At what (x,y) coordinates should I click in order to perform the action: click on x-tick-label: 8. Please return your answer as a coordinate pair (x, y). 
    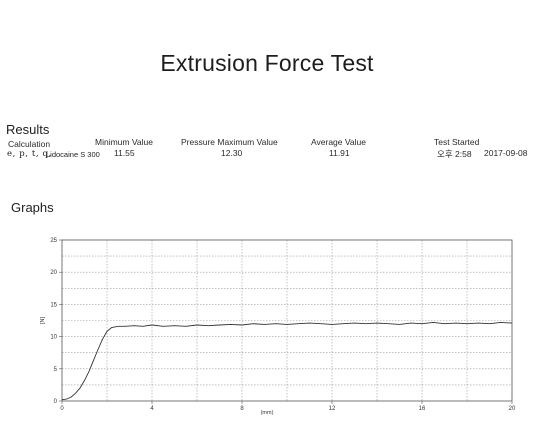
    Looking at the image, I should click on (242, 409).